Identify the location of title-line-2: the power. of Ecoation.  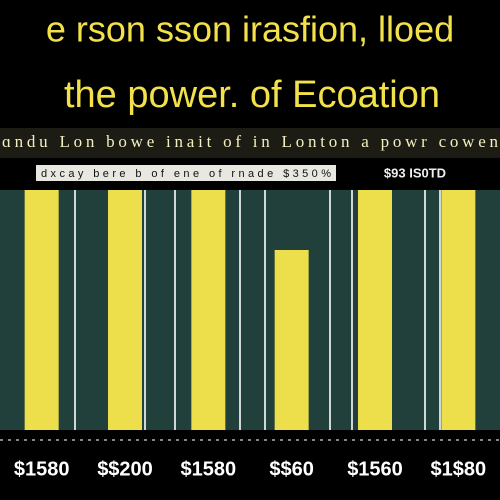
(252, 95).